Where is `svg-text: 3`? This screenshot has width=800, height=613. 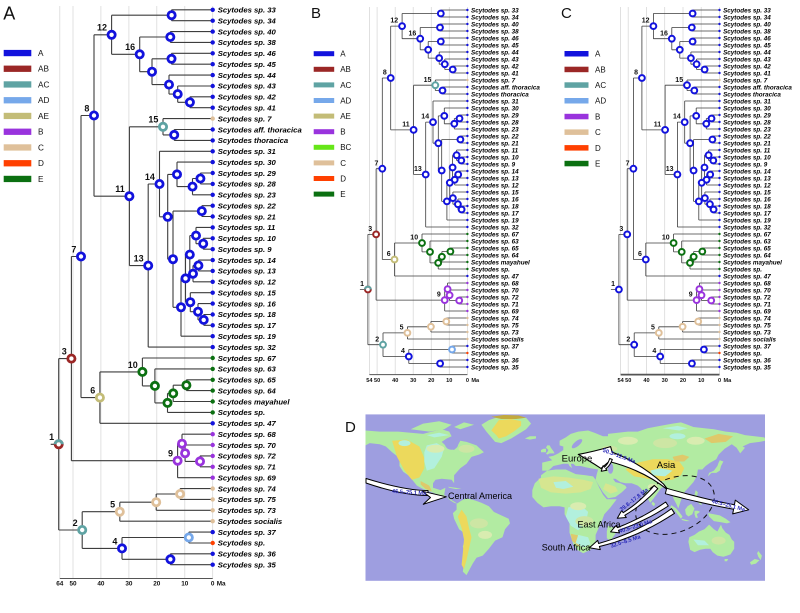 svg-text: 3 is located at coordinates (370, 229).